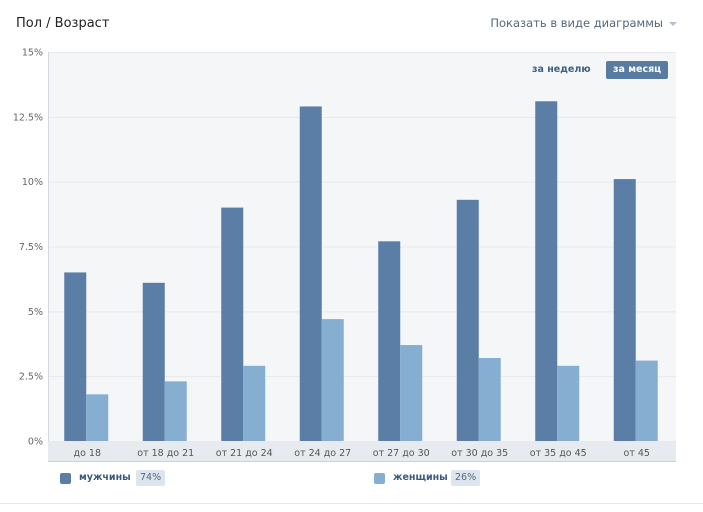  Describe the element at coordinates (165, 453) in the screenshot. I see `x-tick-label: от 18 до 21` at that location.